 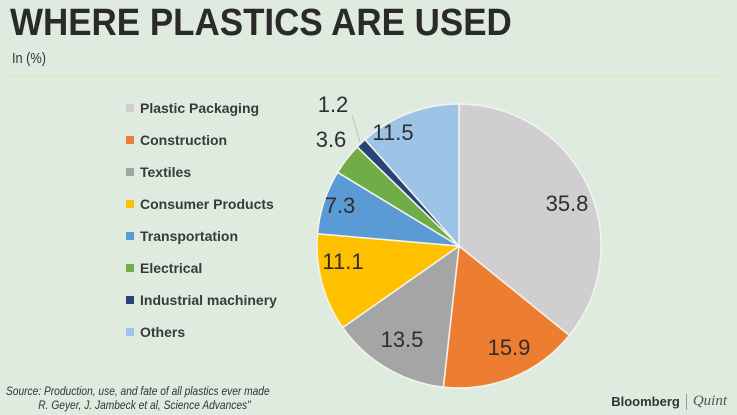 What do you see at coordinates (709, 401) in the screenshot?
I see `brand-name-2: Quint` at bounding box center [709, 401].